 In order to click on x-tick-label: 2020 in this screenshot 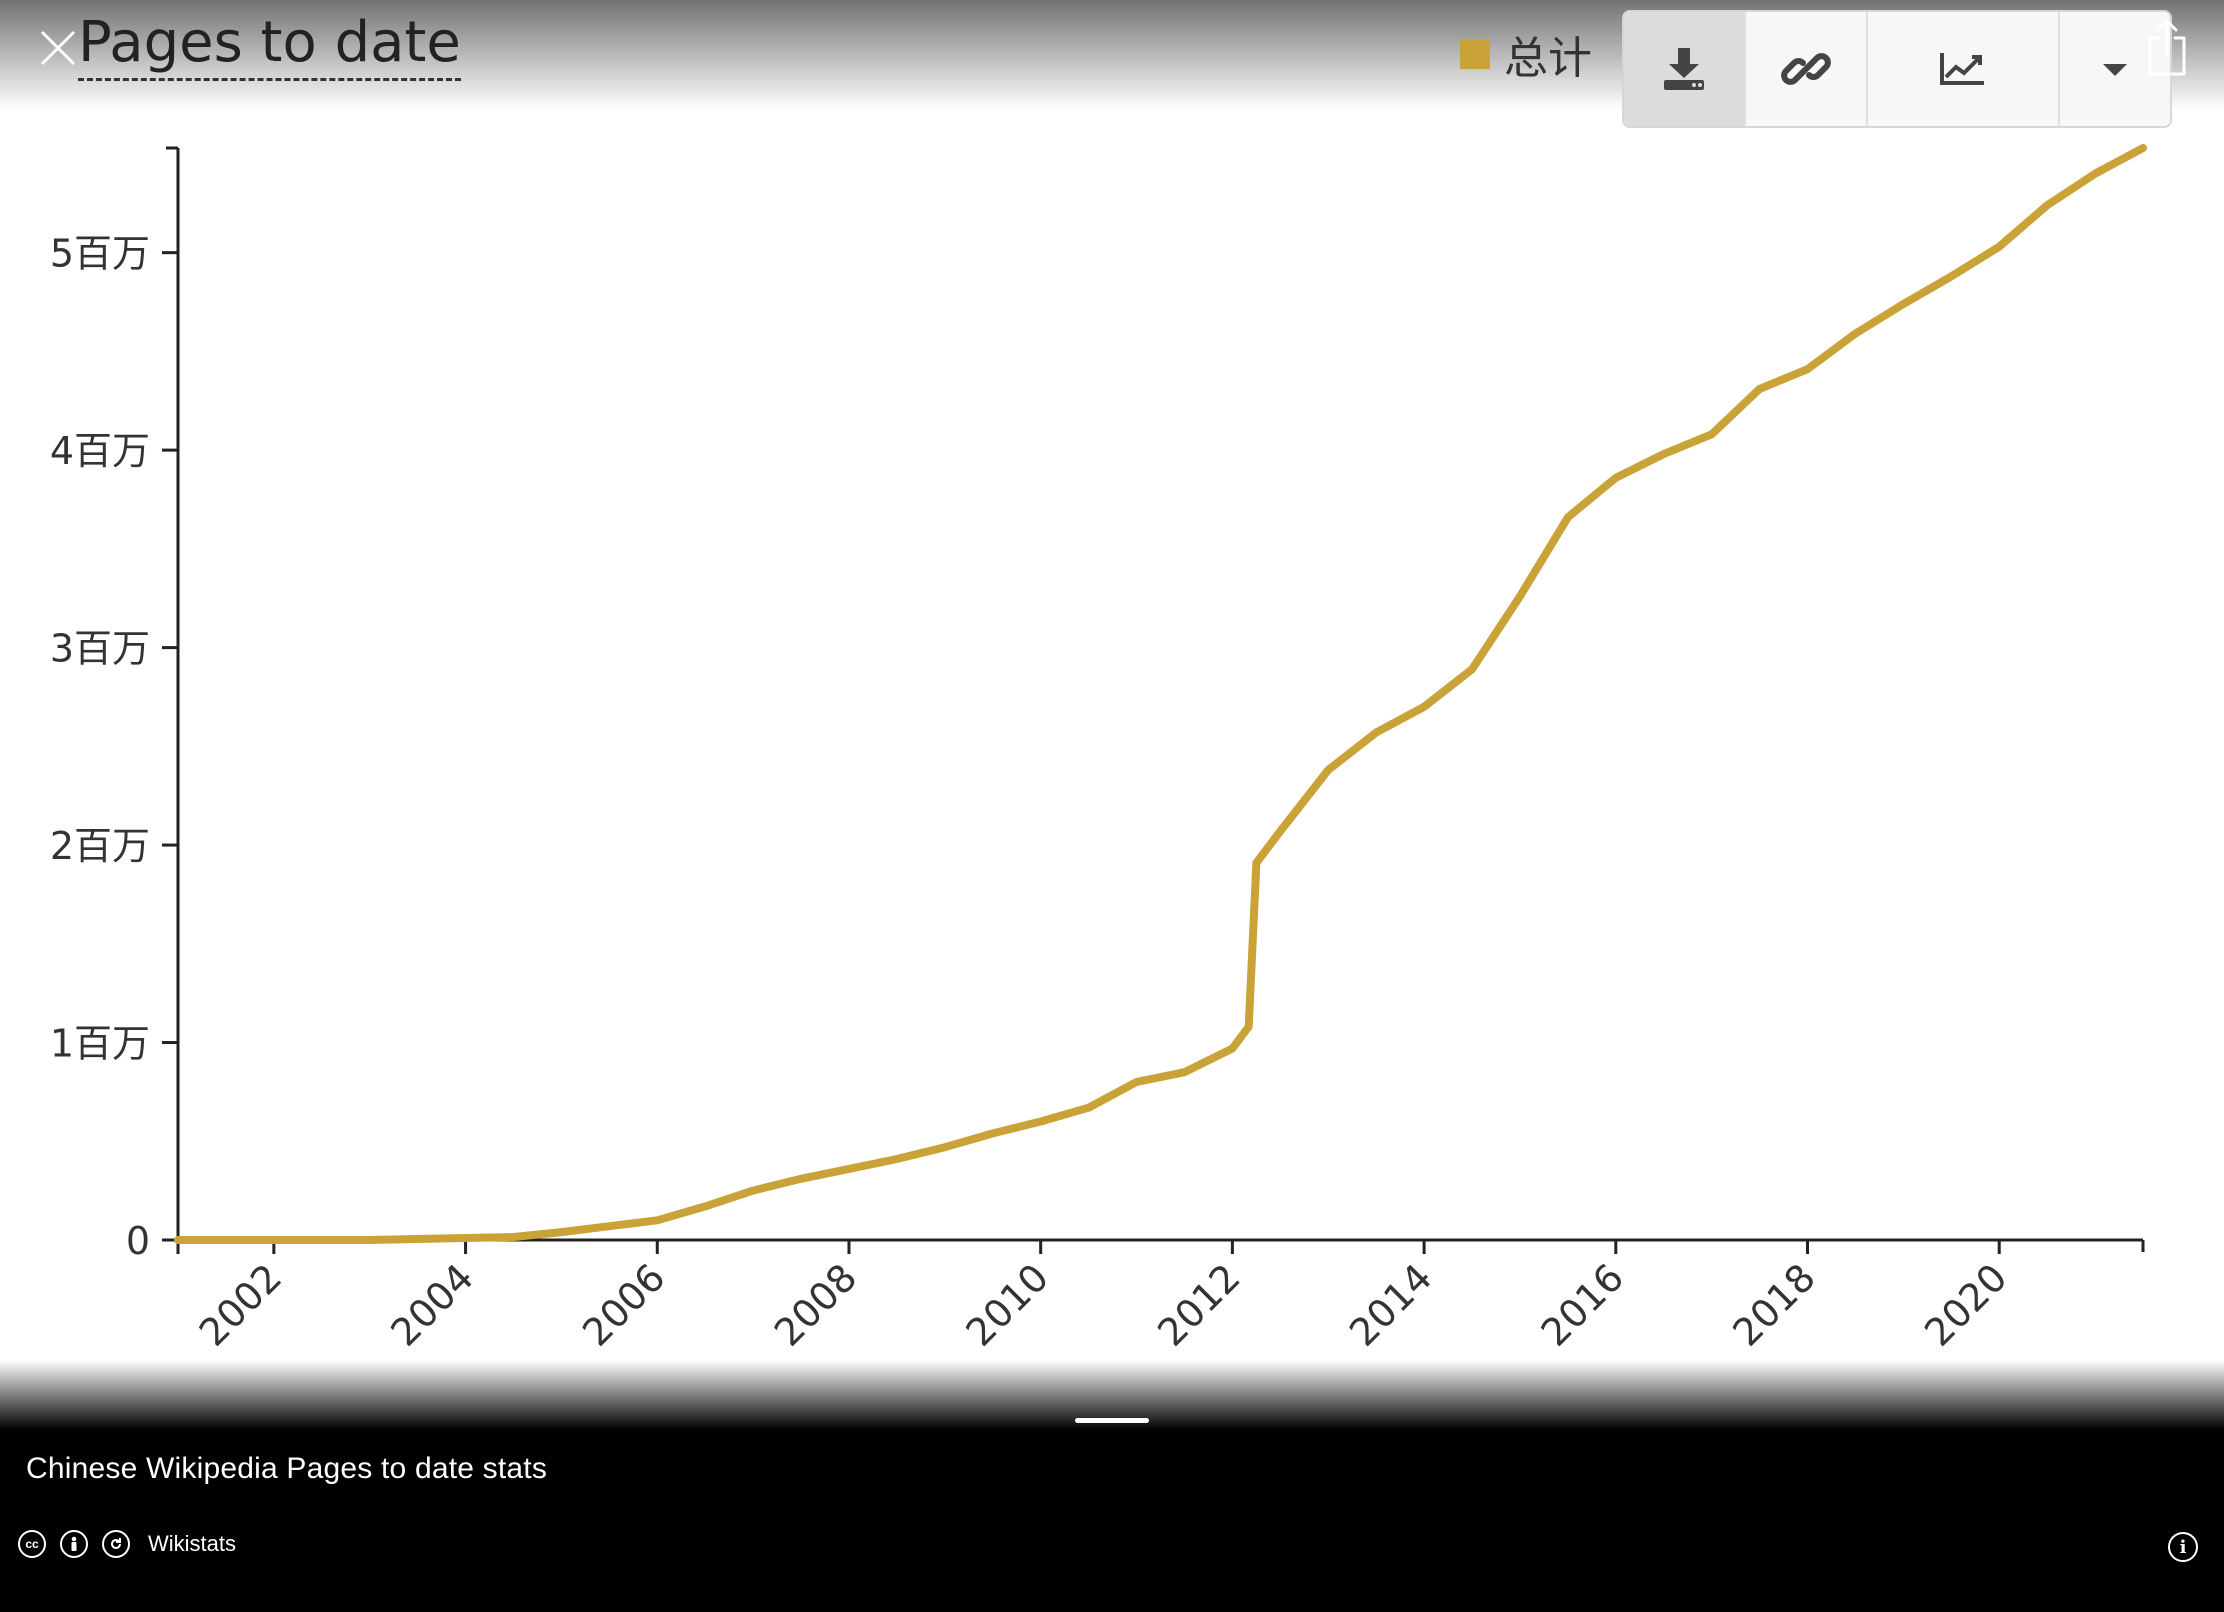, I will do `click(1966, 1305)`.